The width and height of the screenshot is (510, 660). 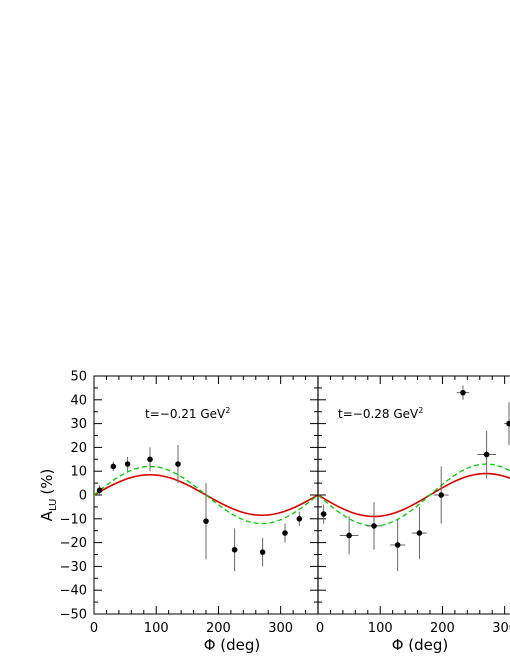 I want to click on y-tick-label: −40, so click(x=73, y=591).